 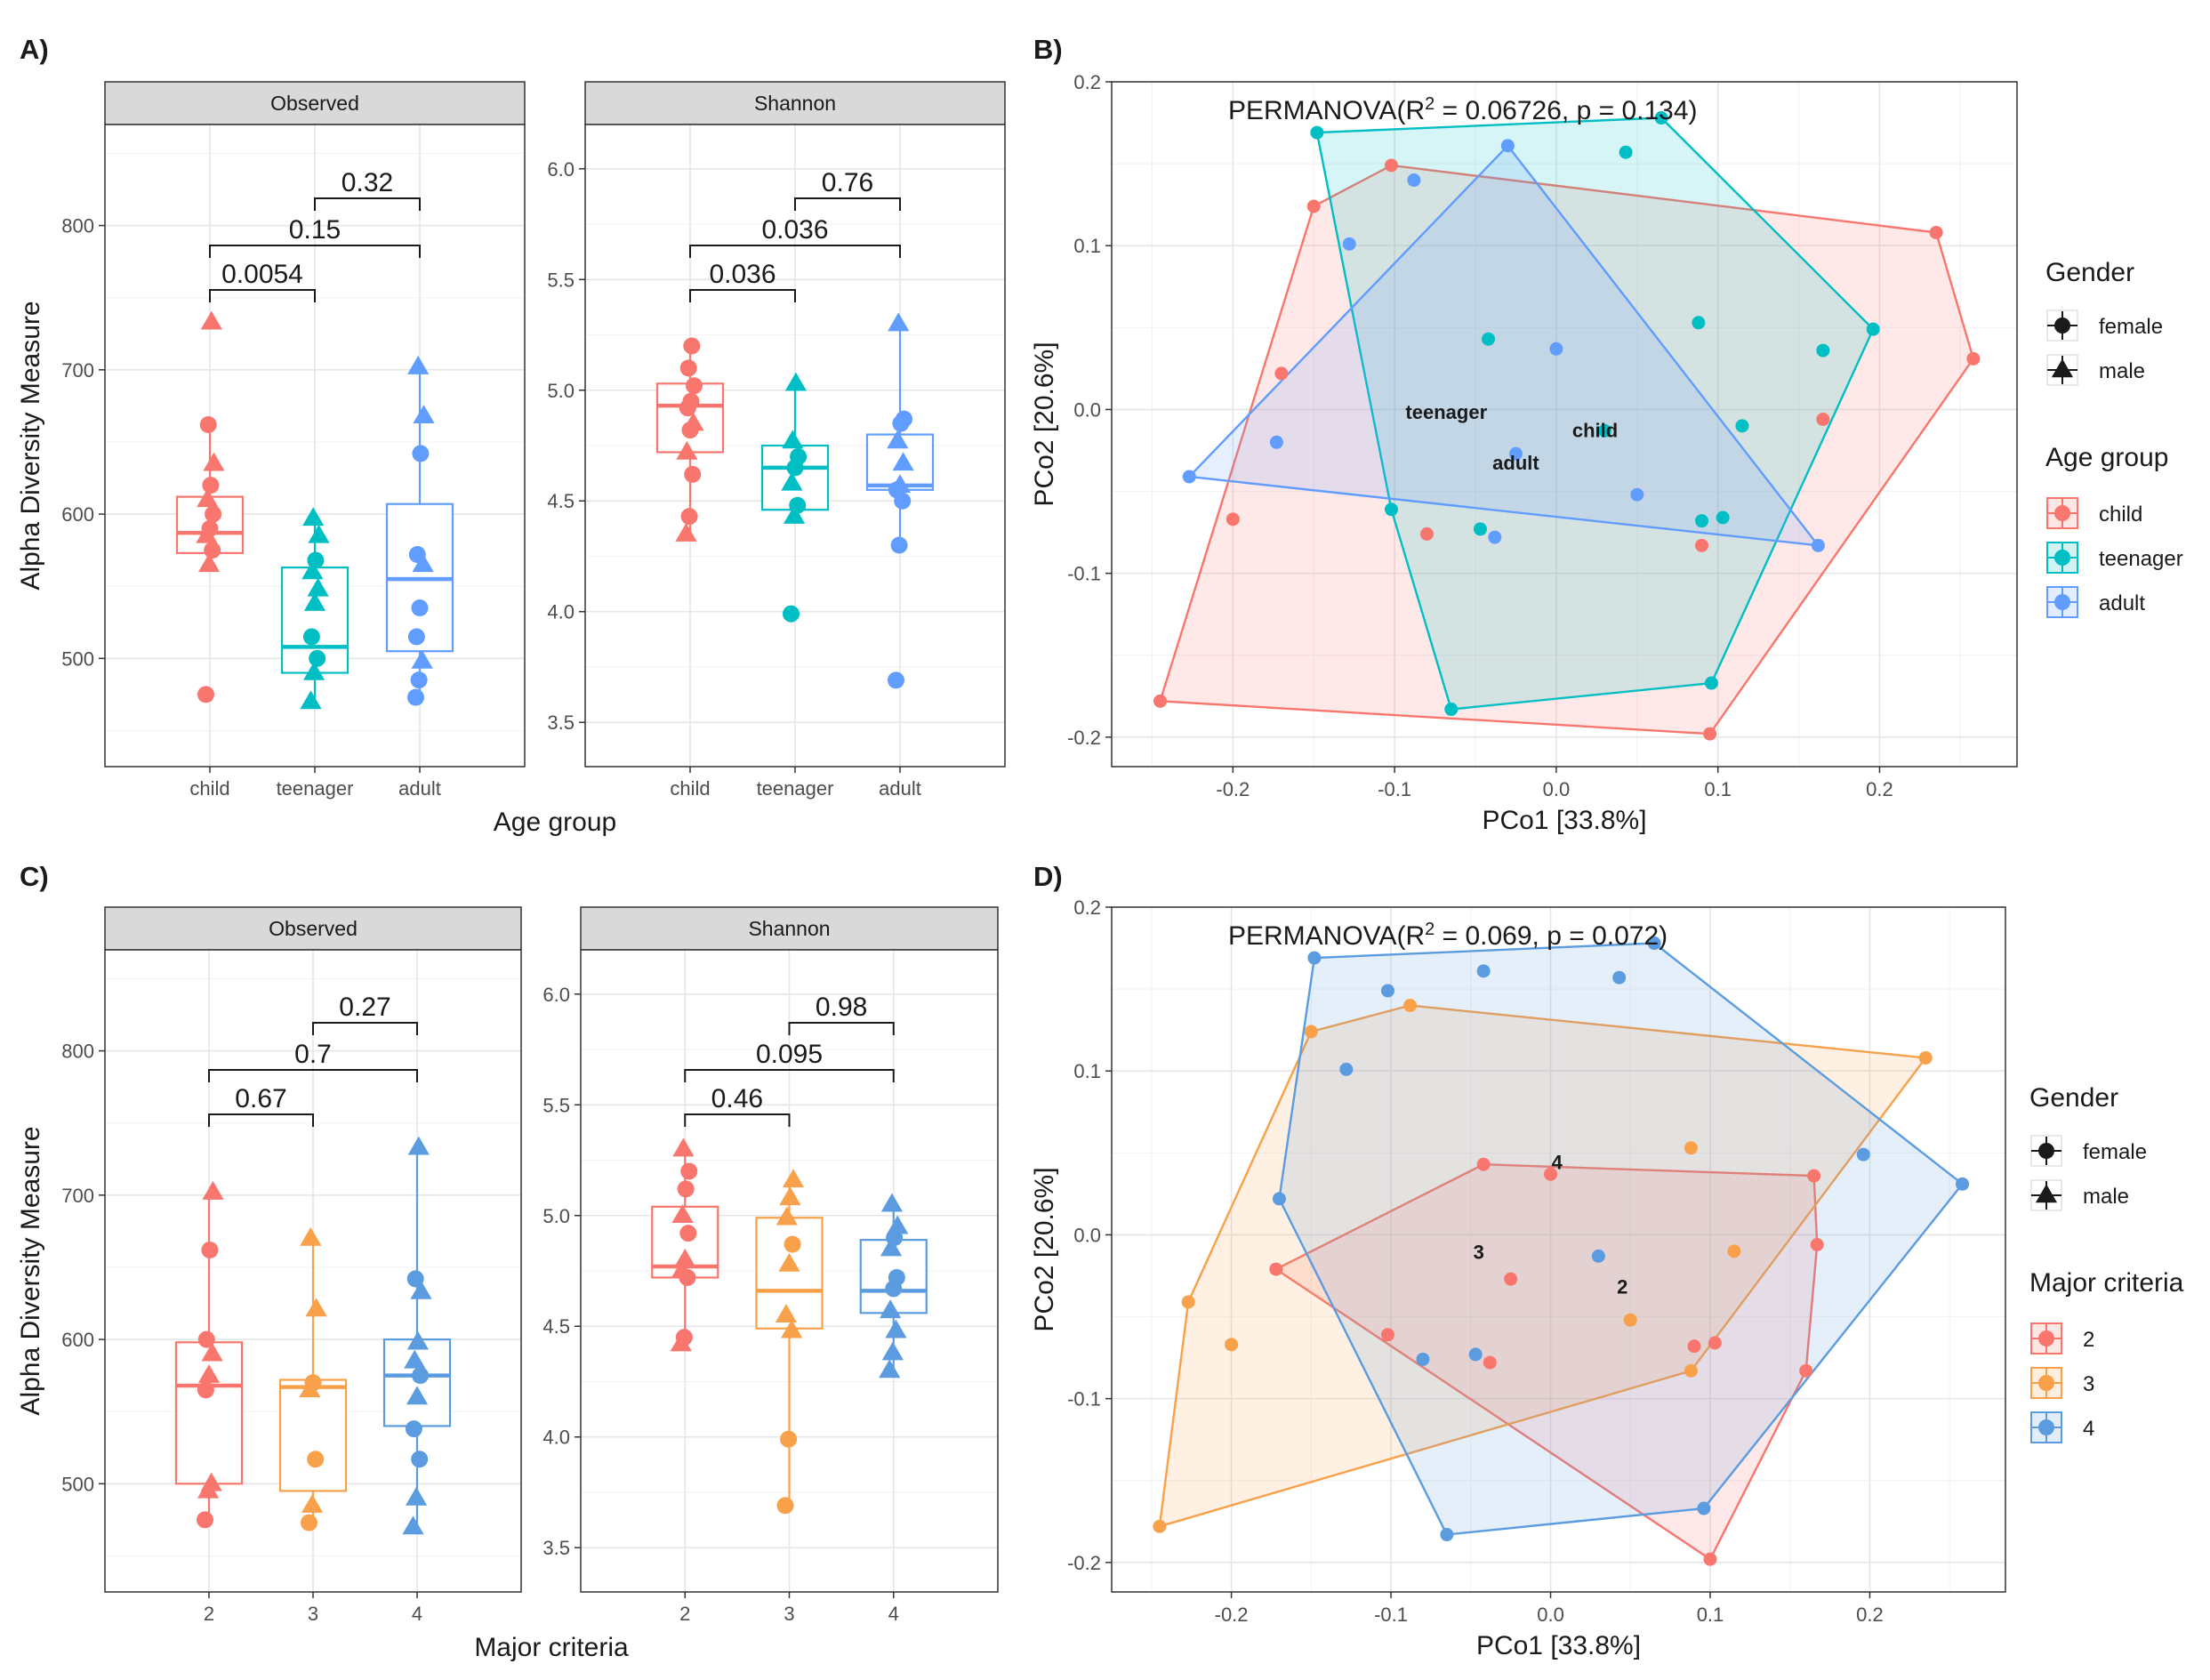 I want to click on x-tick-label: adult, so click(x=419, y=788).